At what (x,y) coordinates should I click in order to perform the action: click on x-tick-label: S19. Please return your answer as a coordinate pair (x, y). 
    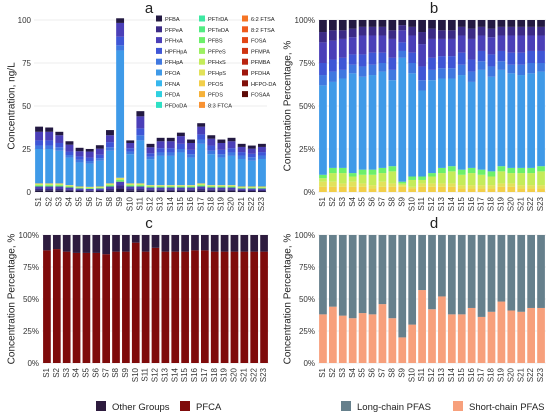
    Looking at the image, I should click on (501, 374).